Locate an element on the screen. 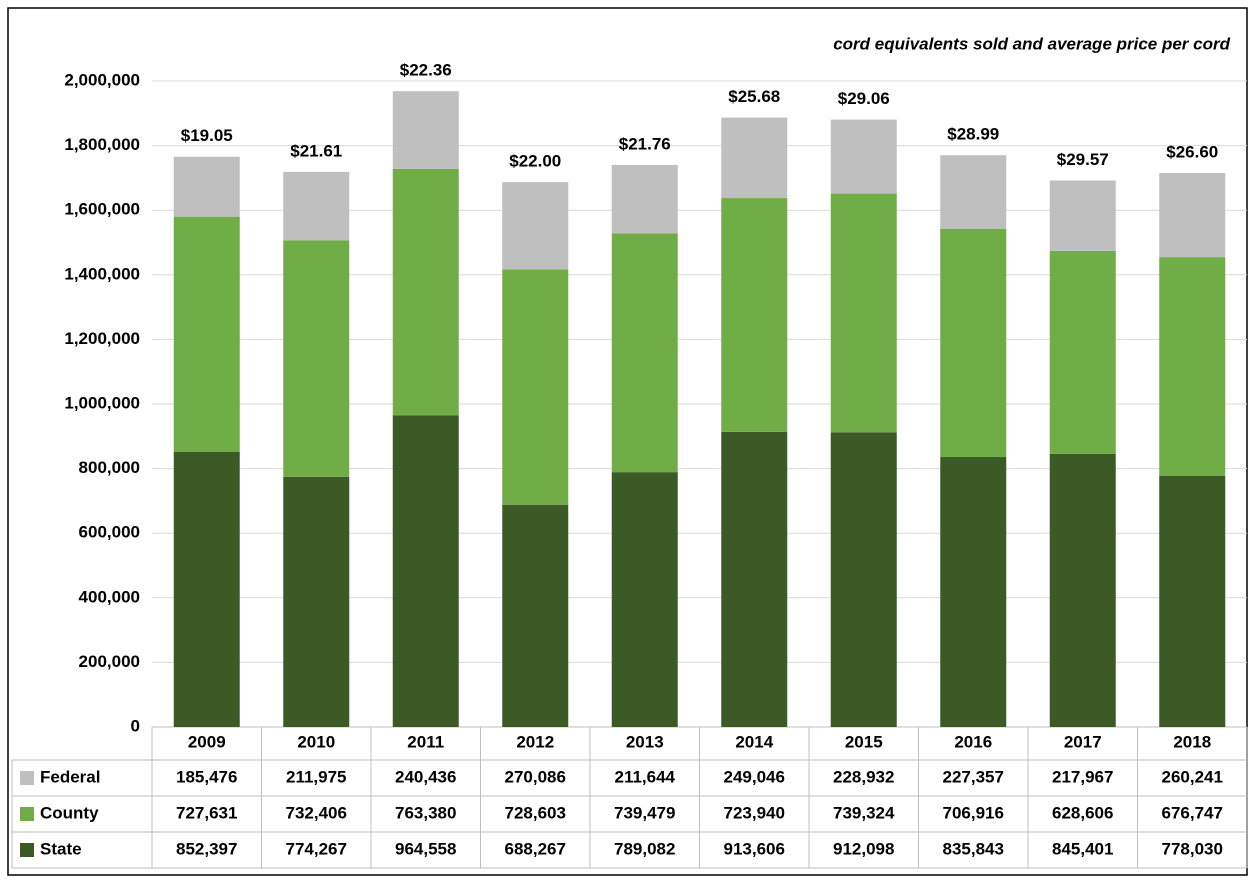 Image resolution: width=1255 pixels, height=884 pixels. price-label: $21.76 is located at coordinates (645, 143).